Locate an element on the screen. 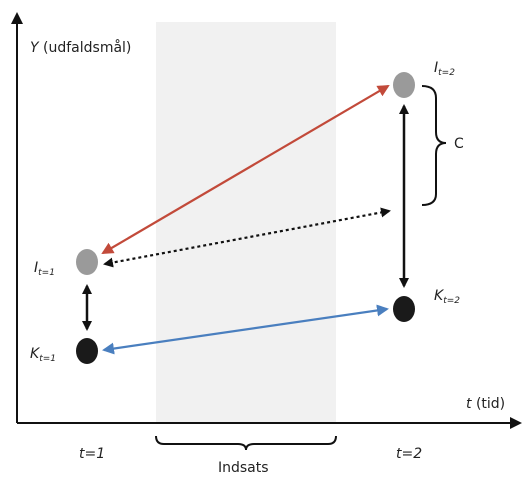  label-k-t2: Kt=2 is located at coordinates (447, 297).